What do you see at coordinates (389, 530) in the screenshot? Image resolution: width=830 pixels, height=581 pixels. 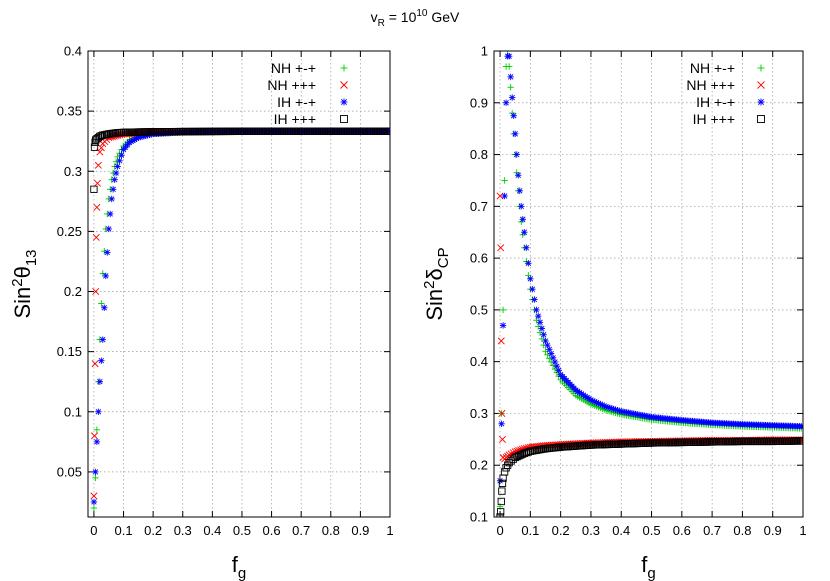 I see `x-tick-label: 1` at bounding box center [389, 530].